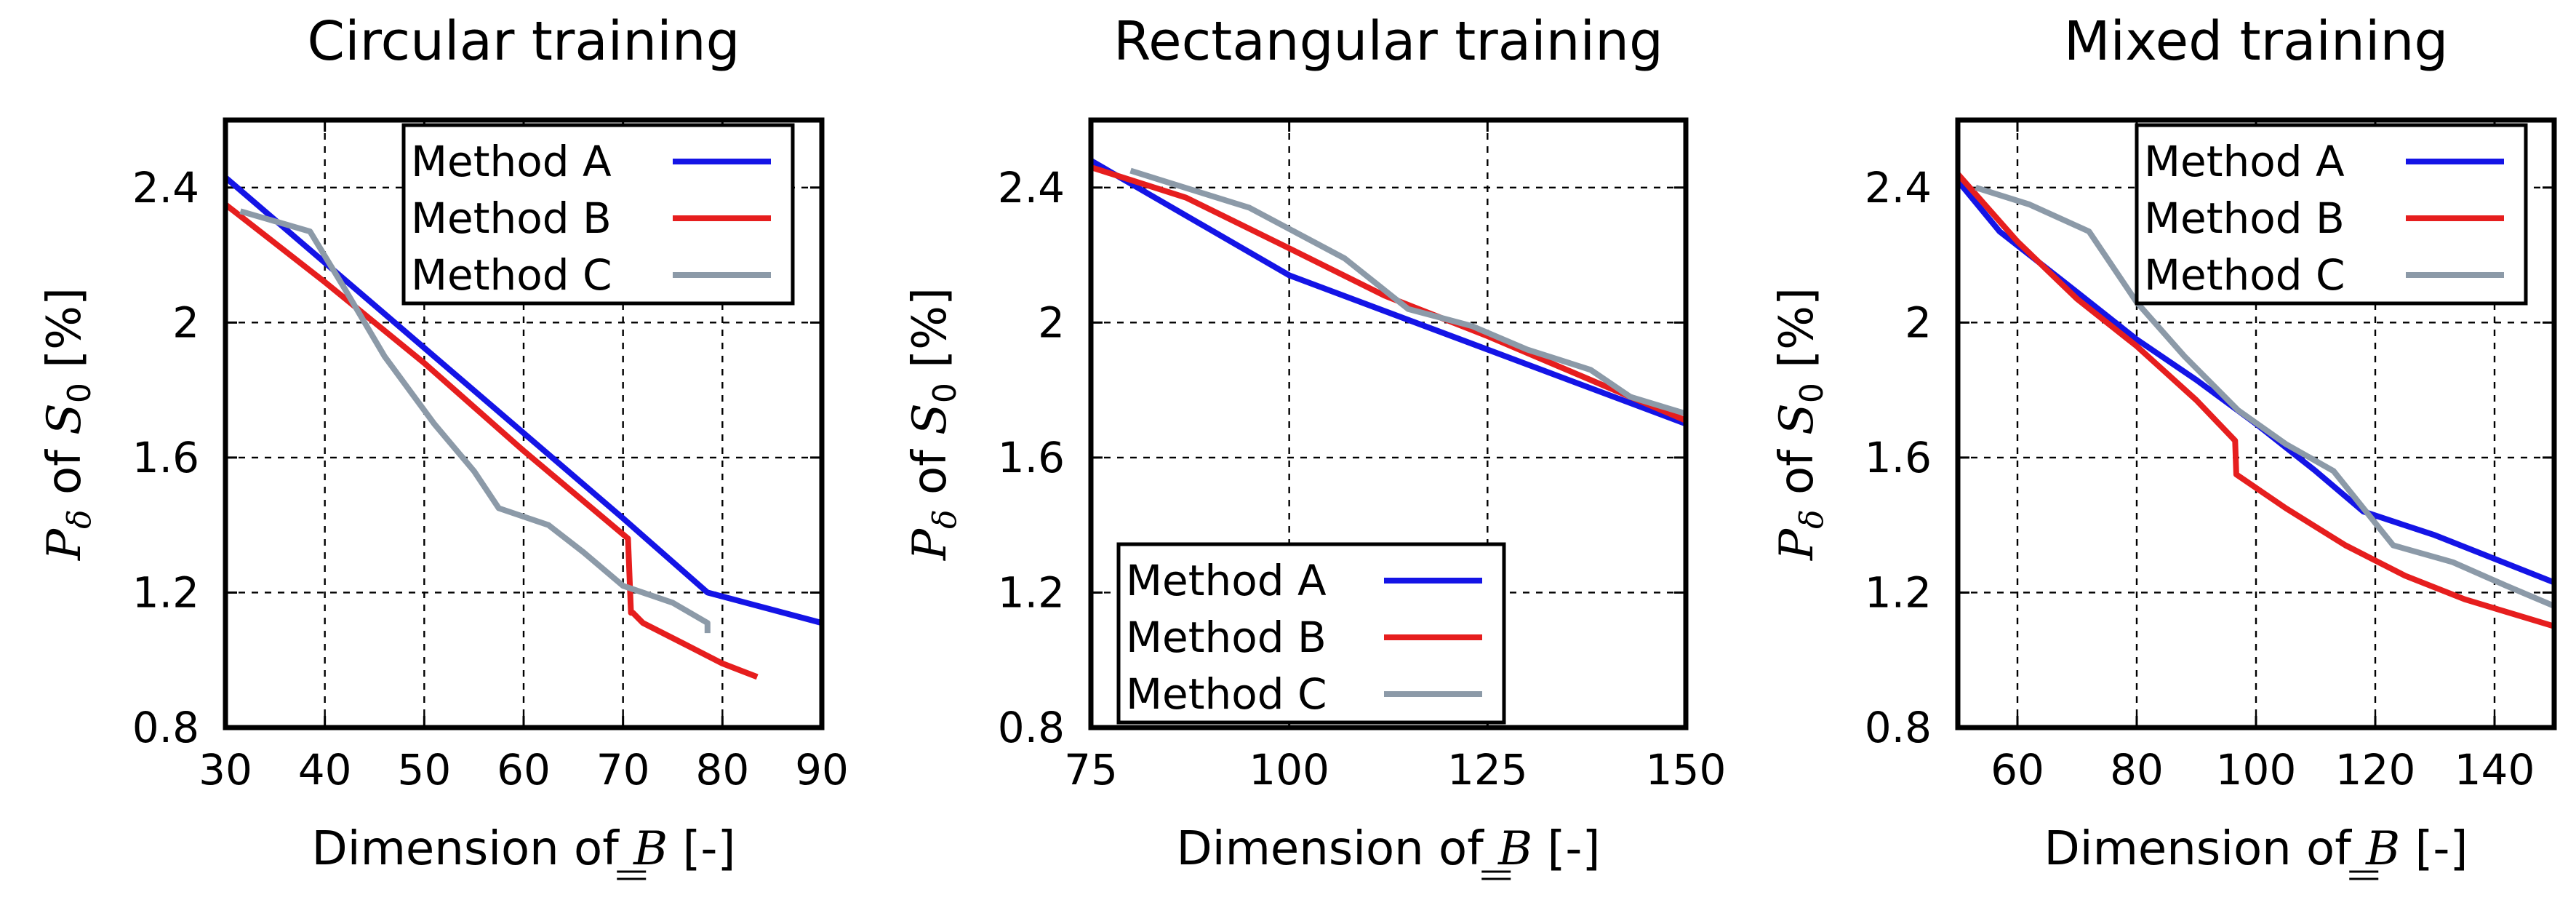 The height and width of the screenshot is (900, 2576). What do you see at coordinates (1686, 770) in the screenshot?
I see `x-tick-label: 150` at bounding box center [1686, 770].